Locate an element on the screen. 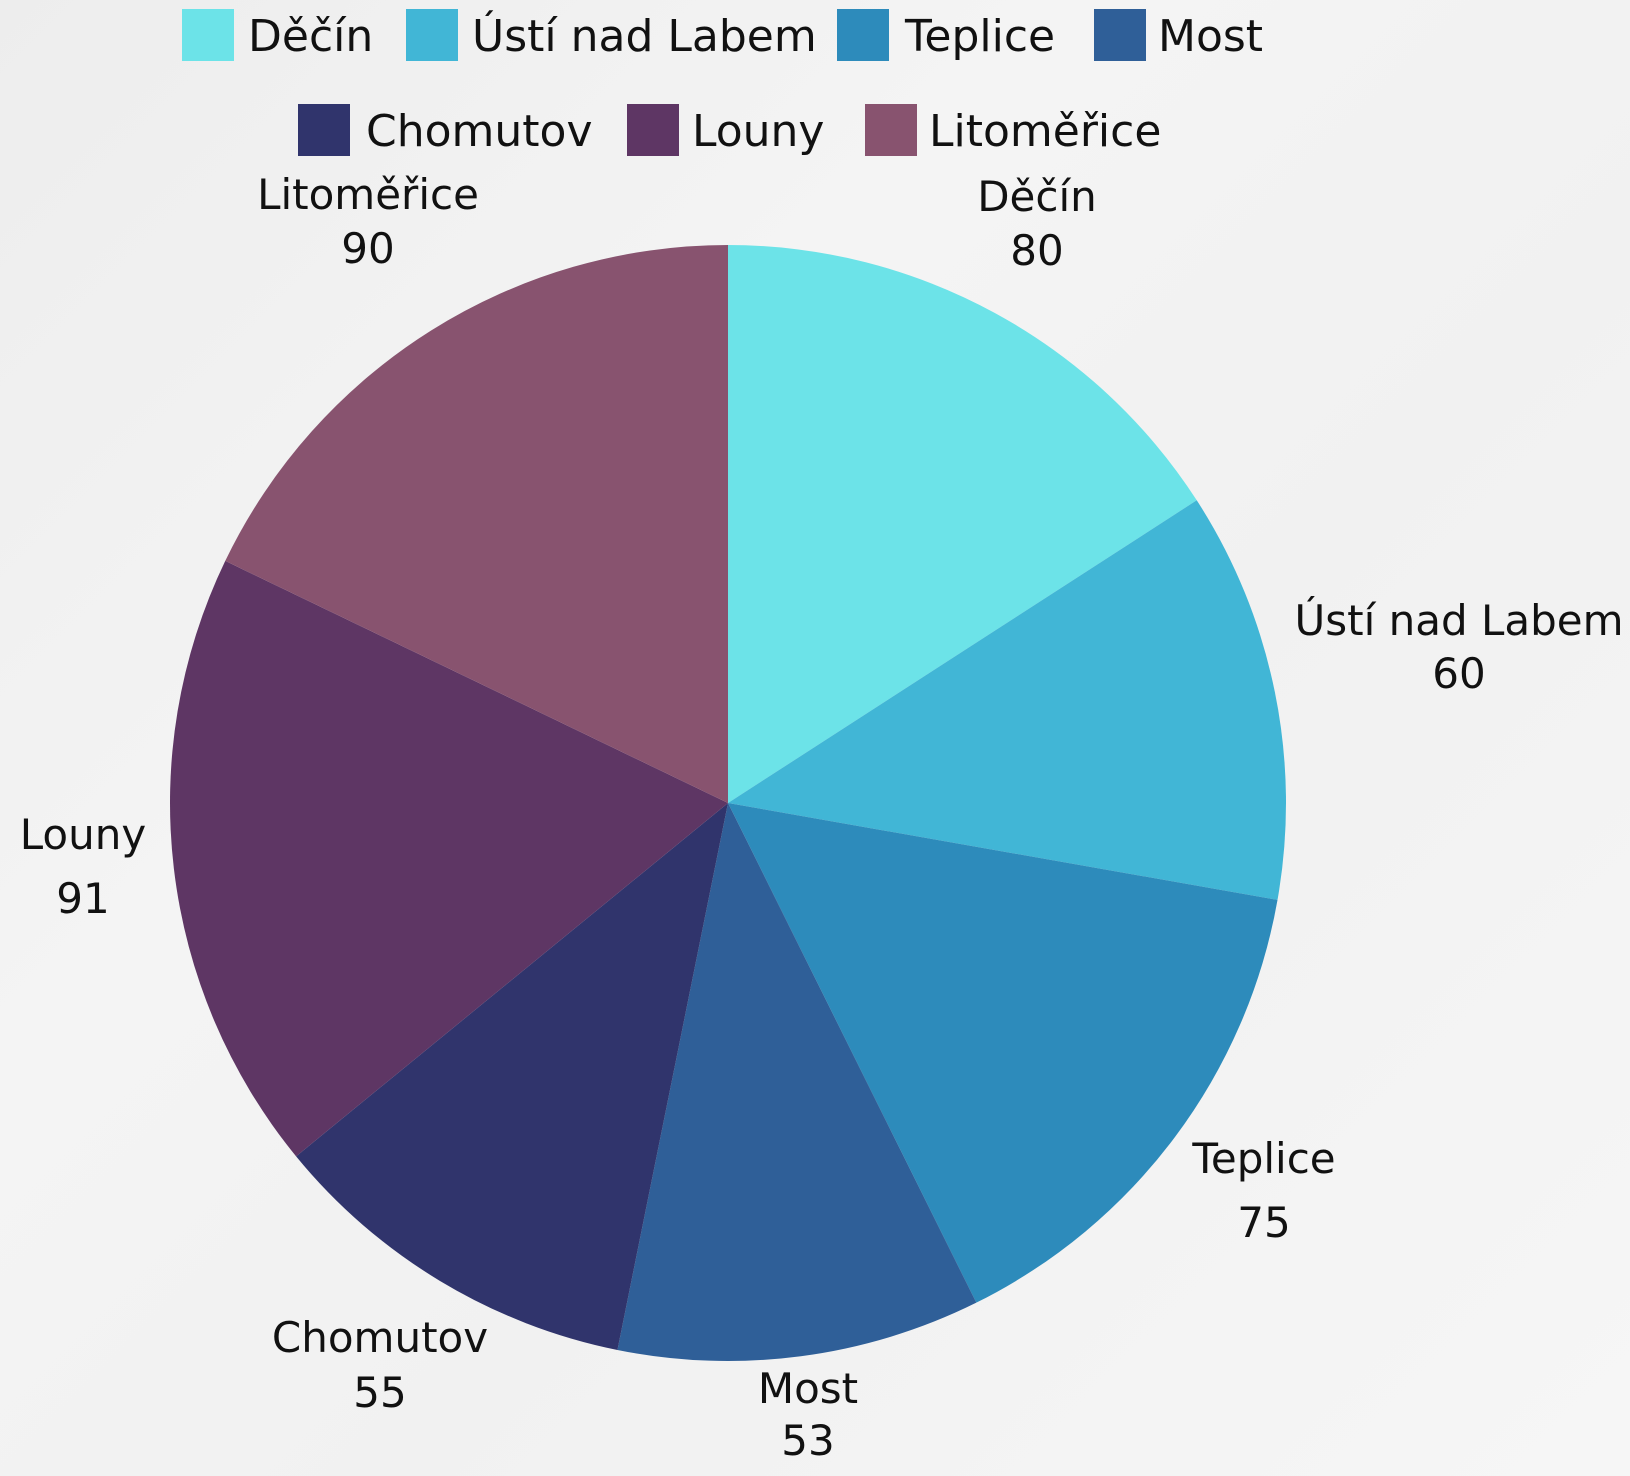 The height and width of the screenshot is (1476, 1630). legend-label-usti-nad-labem: Ústí nad Labem is located at coordinates (644, 35).